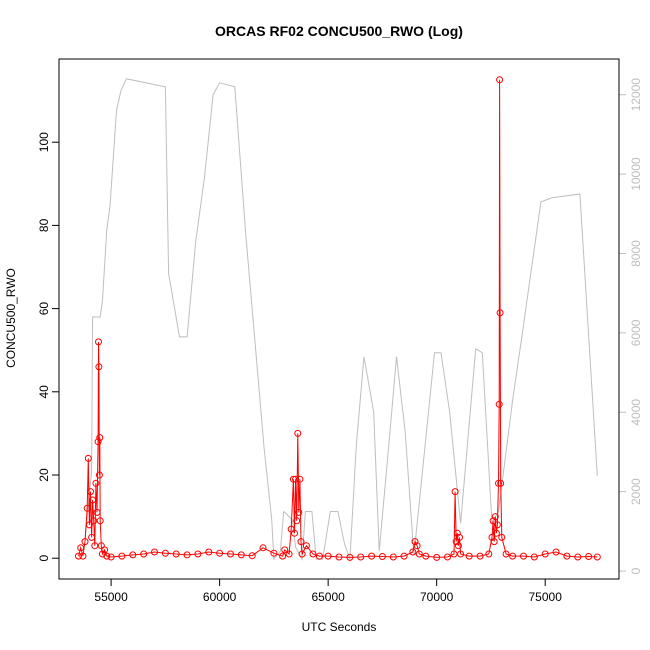  What do you see at coordinates (44, 309) in the screenshot?
I see `y-tick-label: 60` at bounding box center [44, 309].